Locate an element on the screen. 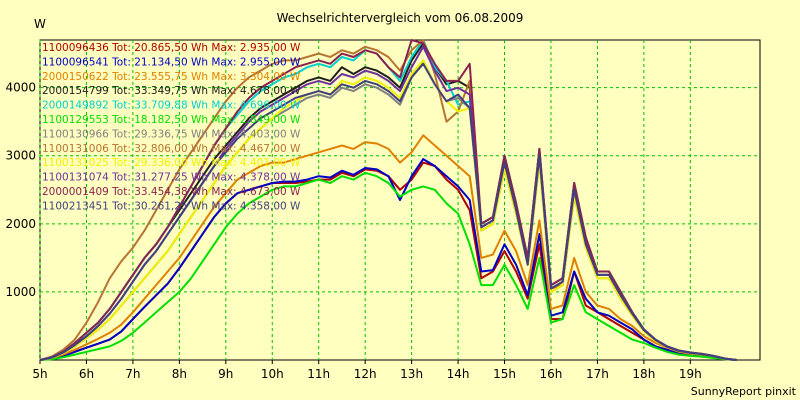 The image size is (800, 400). x-tick-label: 12h is located at coordinates (365, 374).